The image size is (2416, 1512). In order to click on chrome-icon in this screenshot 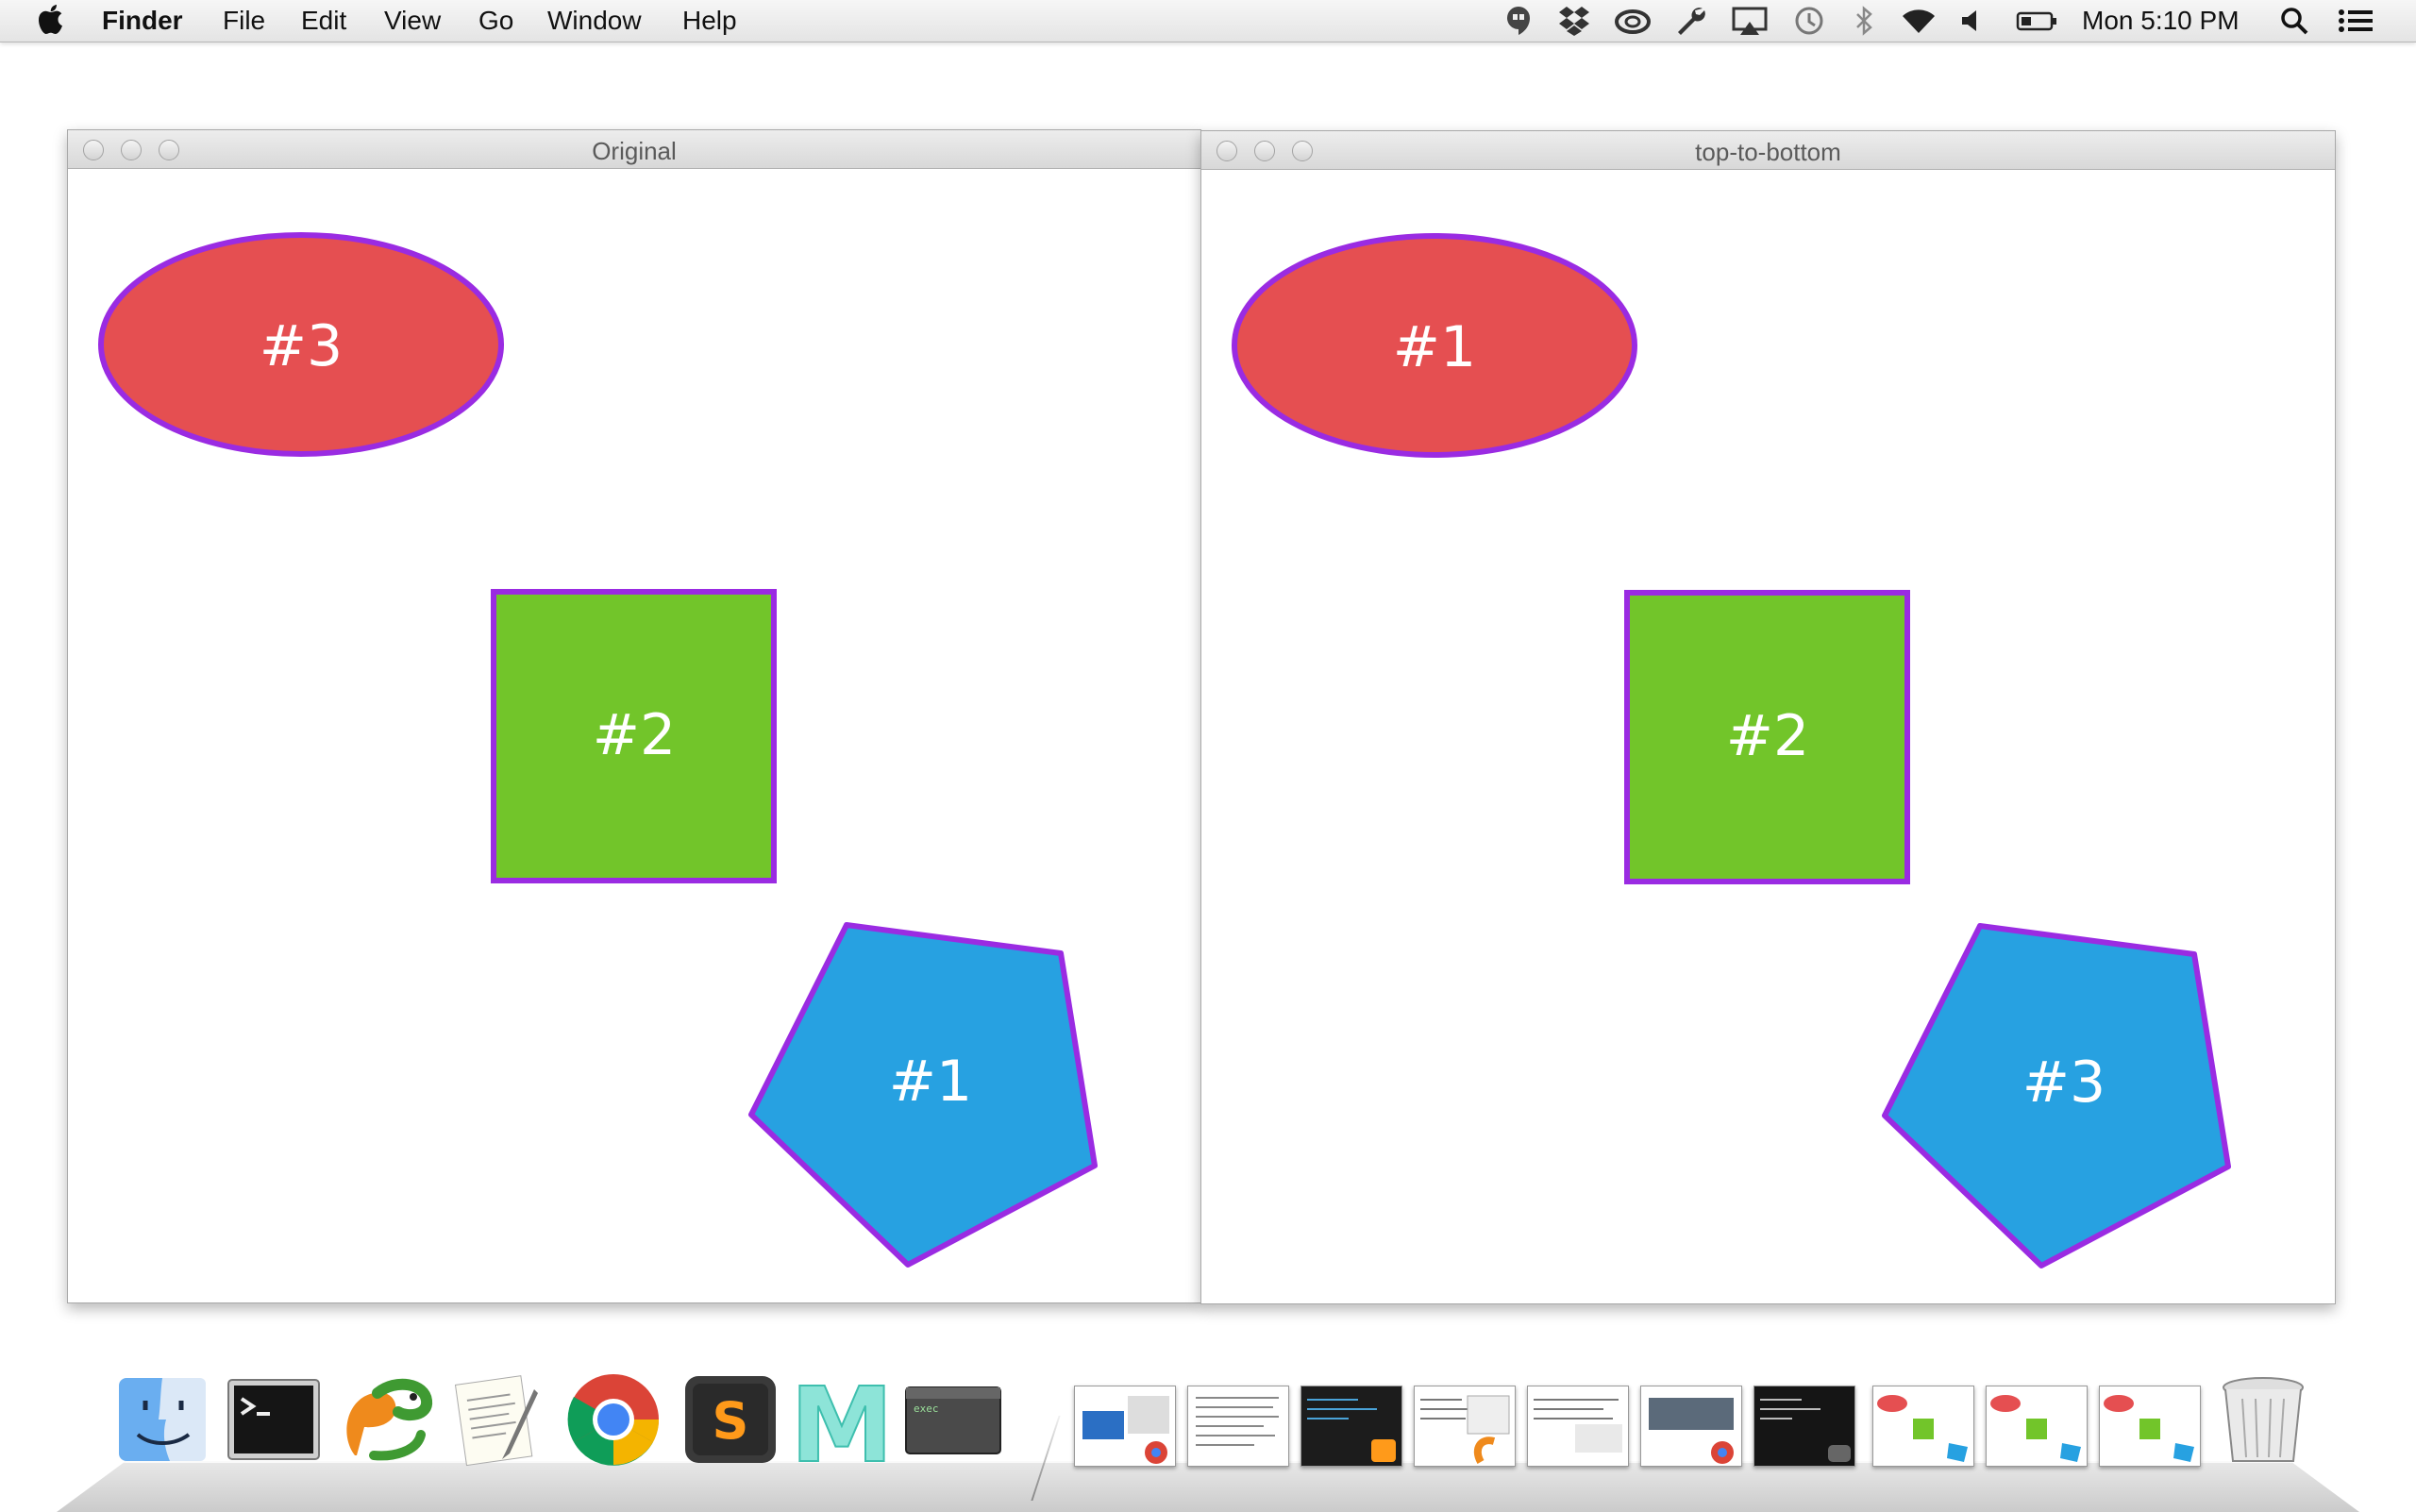, I will do `click(613, 1419)`.